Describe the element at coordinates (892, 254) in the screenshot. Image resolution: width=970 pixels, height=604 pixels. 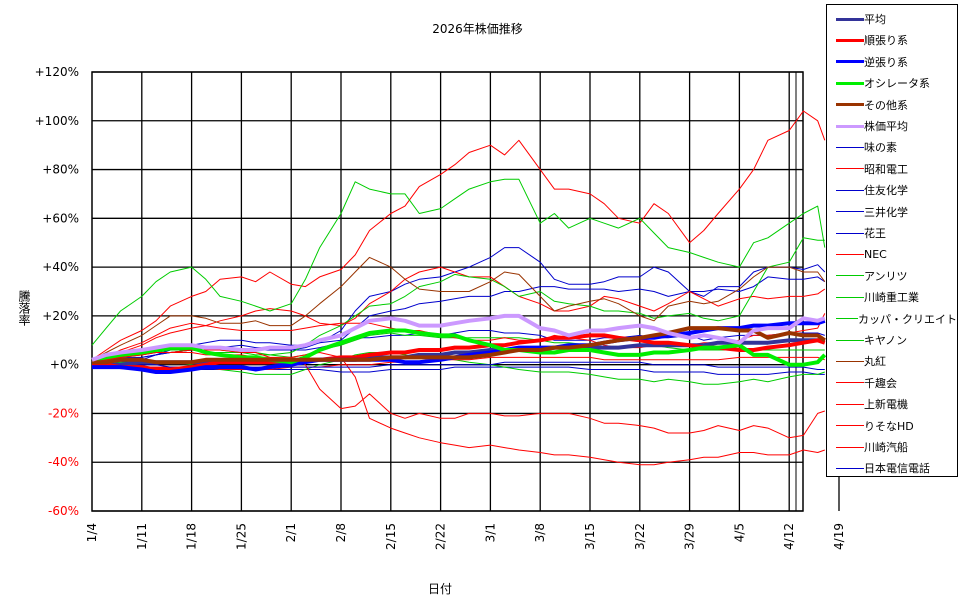
I see `legend-item: NEC` at that location.